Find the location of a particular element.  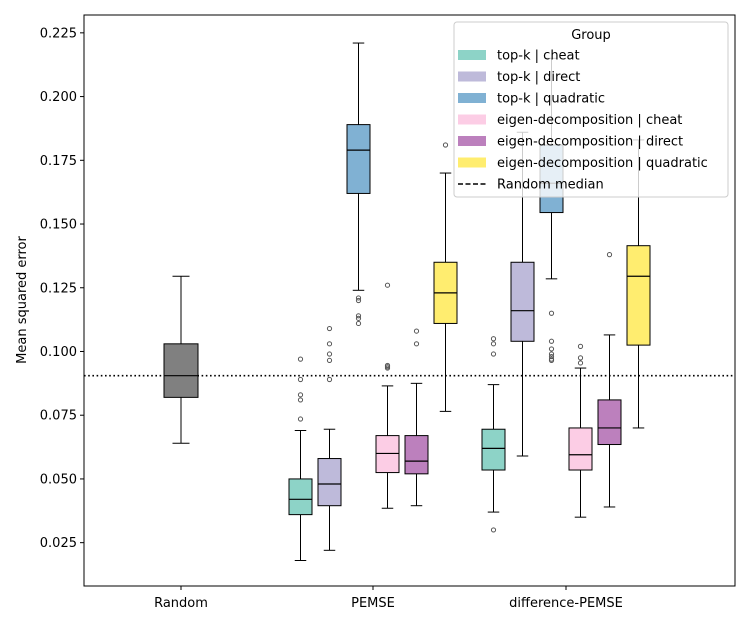

box-PEMSE-top-k | direct is located at coordinates (329, 438).